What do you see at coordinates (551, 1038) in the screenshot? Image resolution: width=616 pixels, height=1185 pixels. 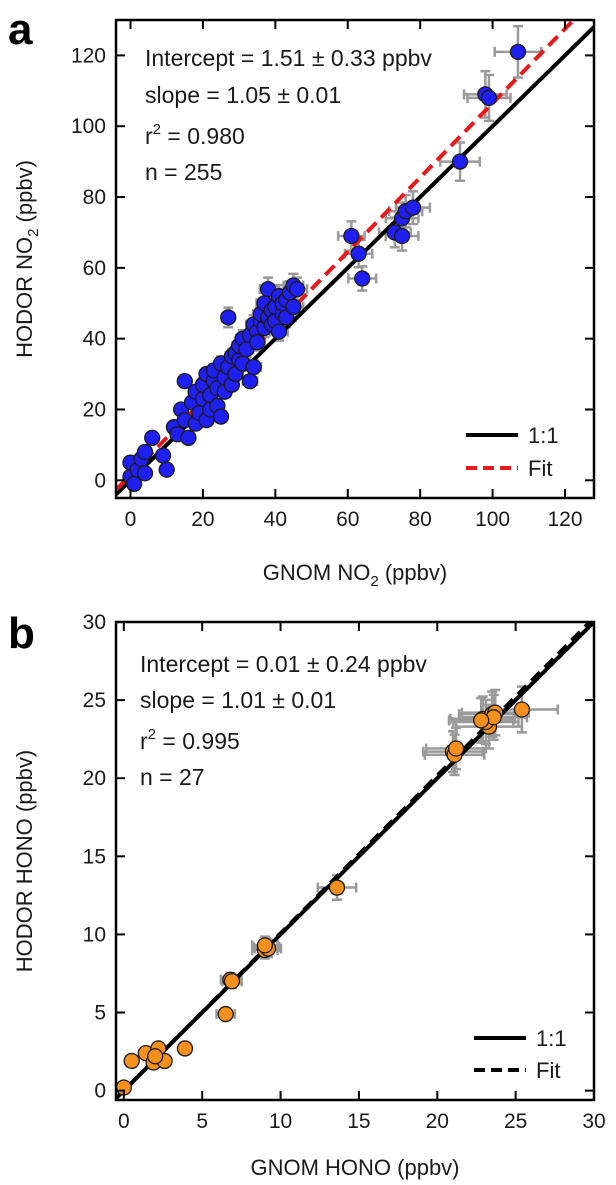 I see `panel-b-legend-label-1to1: 1:1` at bounding box center [551, 1038].